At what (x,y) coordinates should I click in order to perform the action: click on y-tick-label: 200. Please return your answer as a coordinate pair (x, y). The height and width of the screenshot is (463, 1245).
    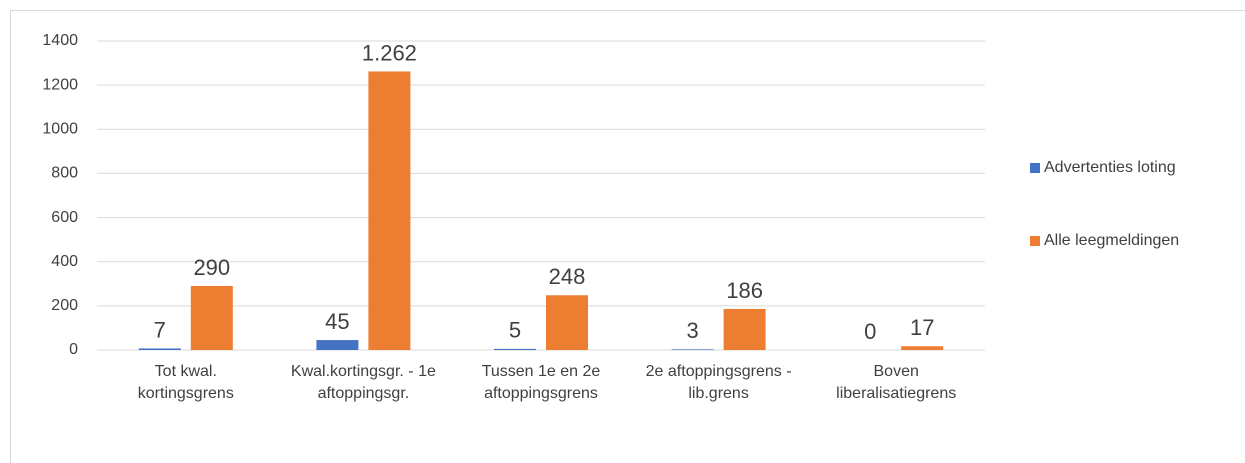
    Looking at the image, I should click on (64, 305).